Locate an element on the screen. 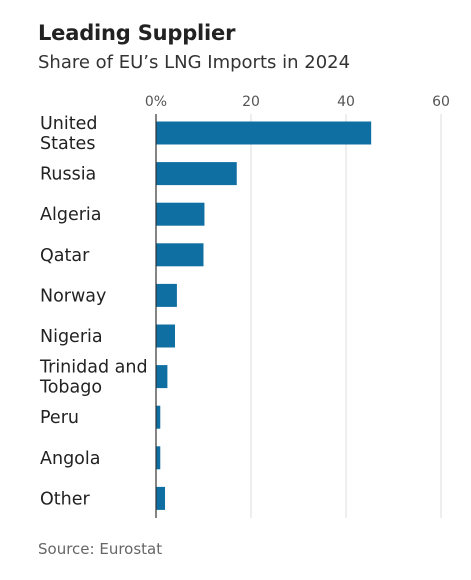 Image resolution: width=471 pixels, height=580 pixels. category-label-line: United is located at coordinates (69, 124).